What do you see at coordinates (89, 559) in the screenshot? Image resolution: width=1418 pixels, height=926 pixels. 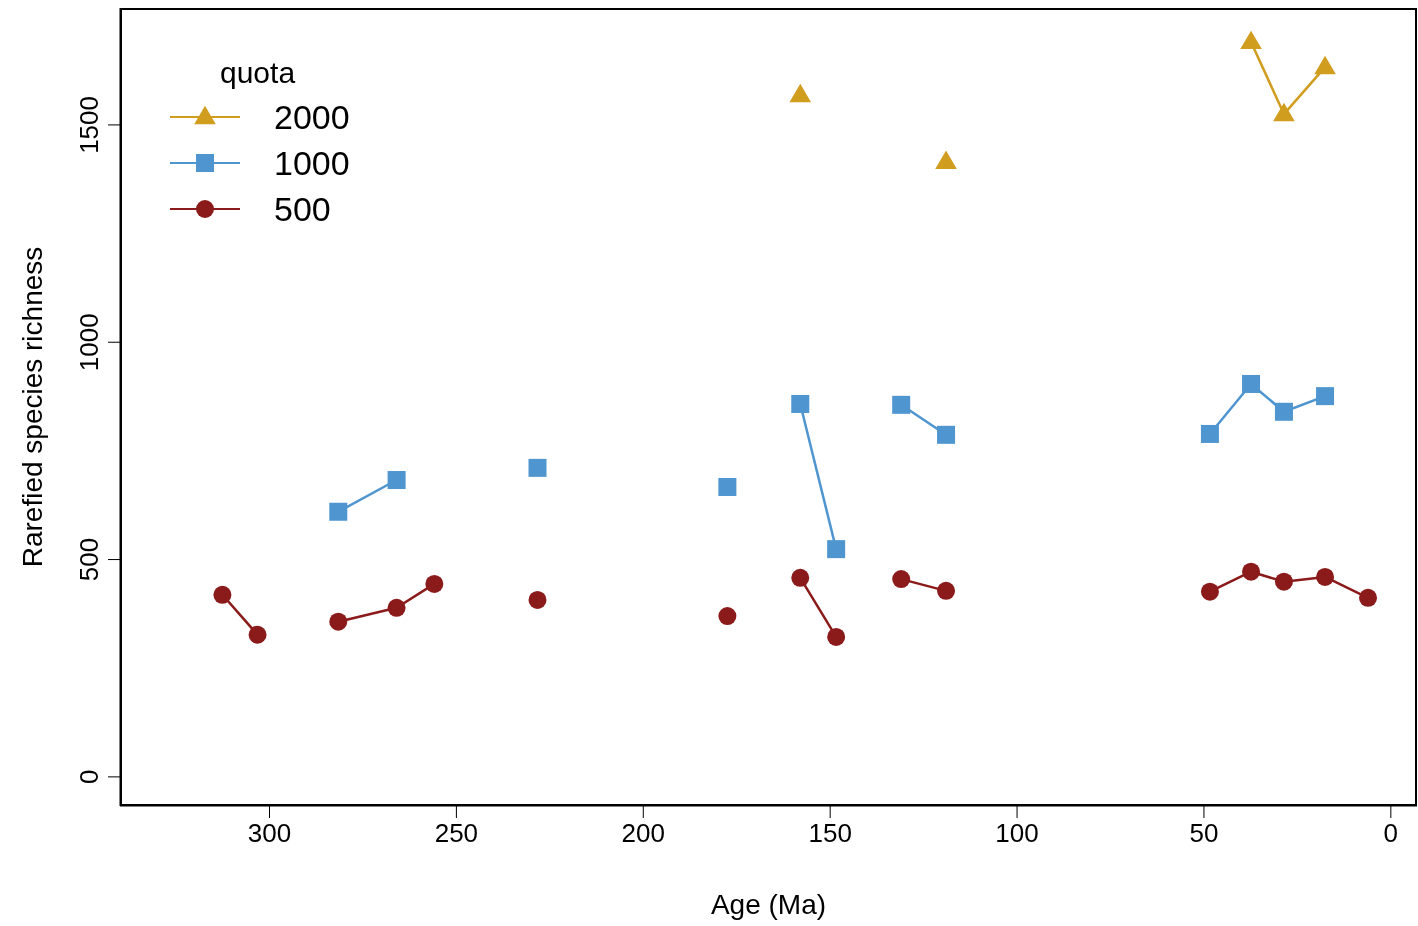 I see `y-tick-label: 500` at bounding box center [89, 559].